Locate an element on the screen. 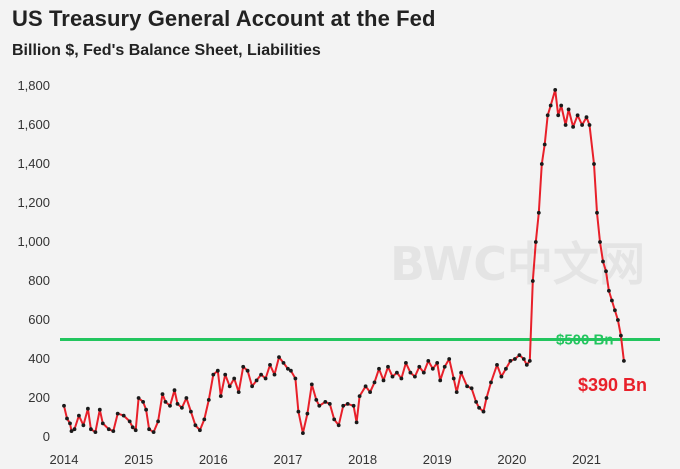 The width and height of the screenshot is (680, 469). x-tick-label-2: 2016 is located at coordinates (213, 459).